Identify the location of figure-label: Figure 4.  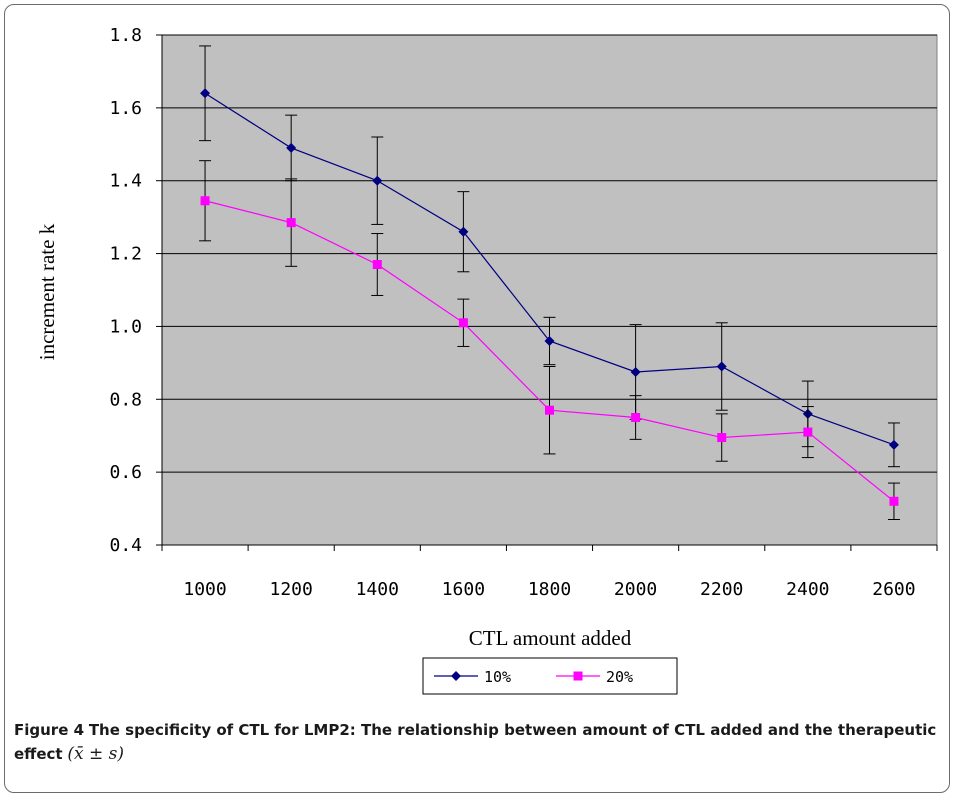
(49, 730).